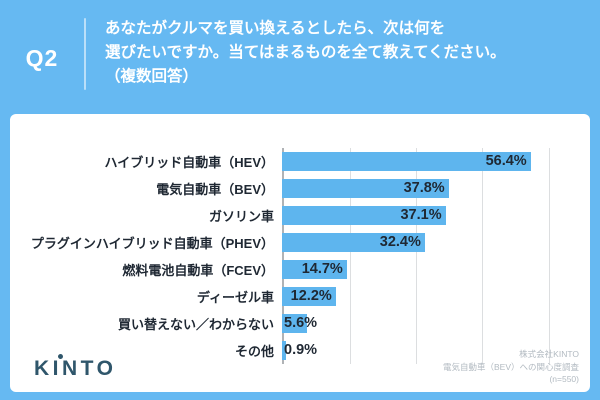 Image resolution: width=600 pixels, height=400 pixels. What do you see at coordinates (322, 269) in the screenshot?
I see `value-label: 14.7%` at bounding box center [322, 269].